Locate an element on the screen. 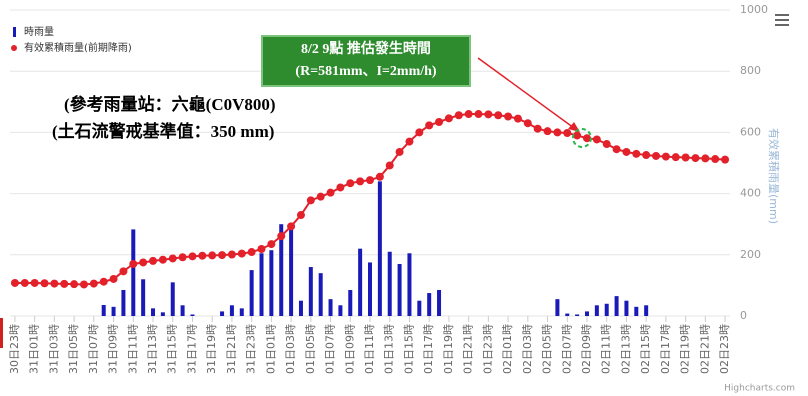 The height and width of the screenshot is (396, 808). x-tick-label: 31日23時 is located at coordinates (251, 349).